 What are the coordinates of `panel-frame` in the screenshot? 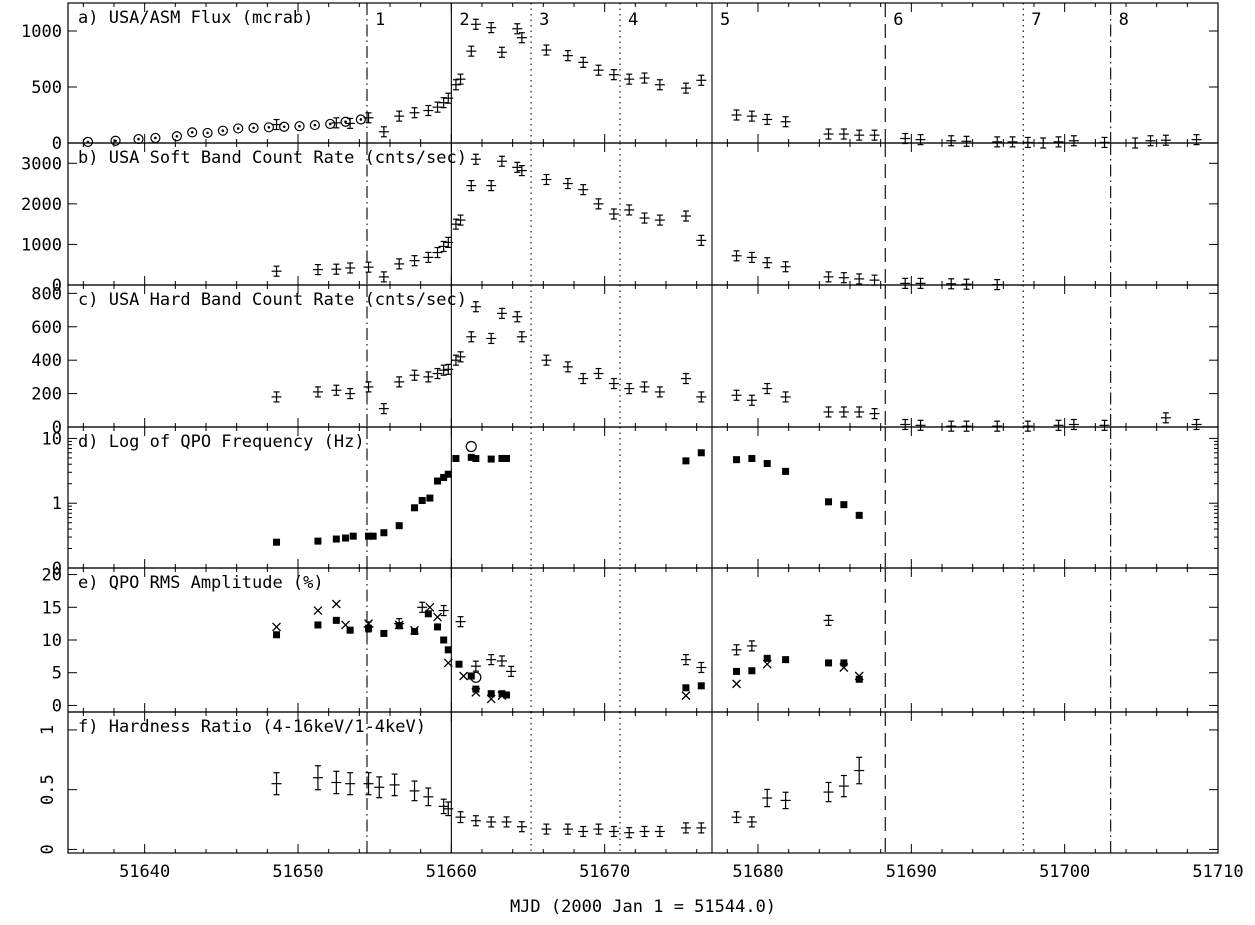 It's located at (643, 782).